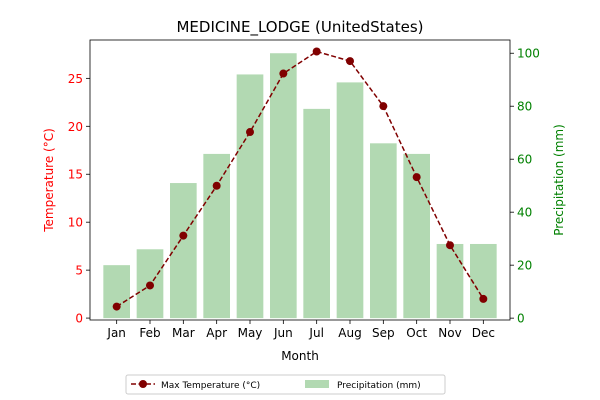 This screenshot has height=400, width=600. Describe the element at coordinates (116, 333) in the screenshot. I see `x-tick-label-jan: Jan` at that location.